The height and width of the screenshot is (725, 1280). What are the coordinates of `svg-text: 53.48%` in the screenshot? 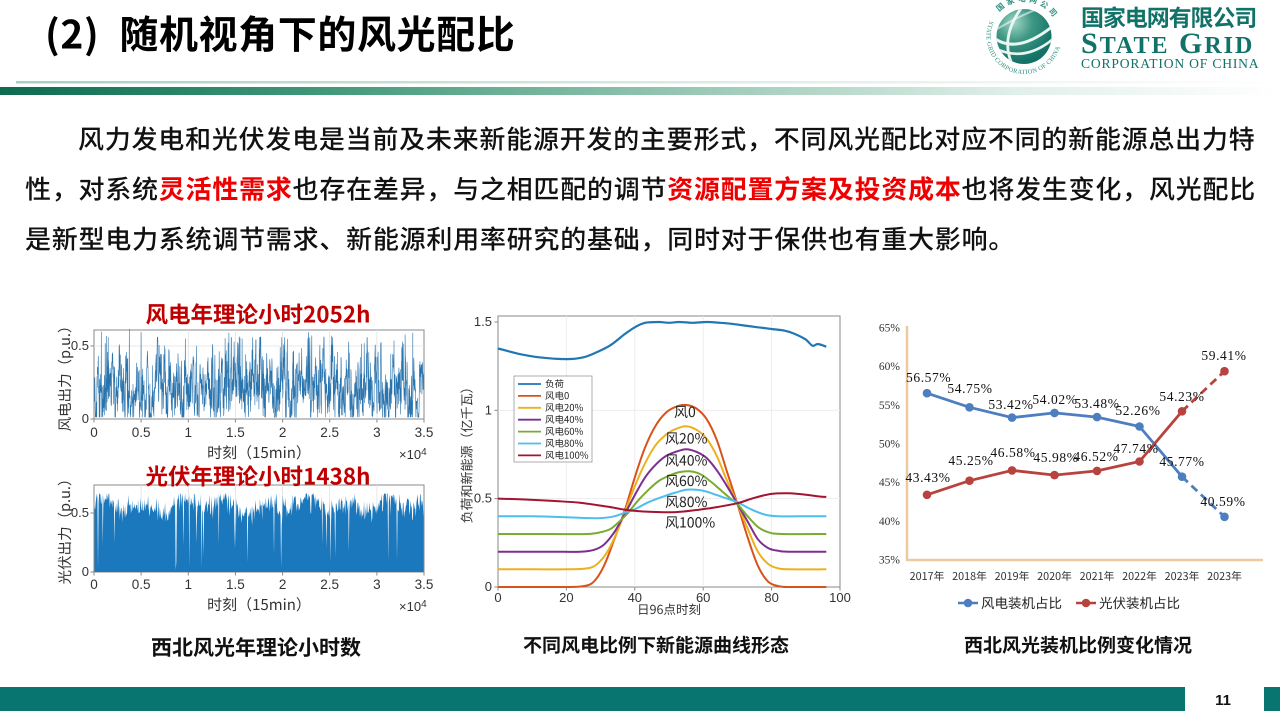 It's located at (1096, 403).